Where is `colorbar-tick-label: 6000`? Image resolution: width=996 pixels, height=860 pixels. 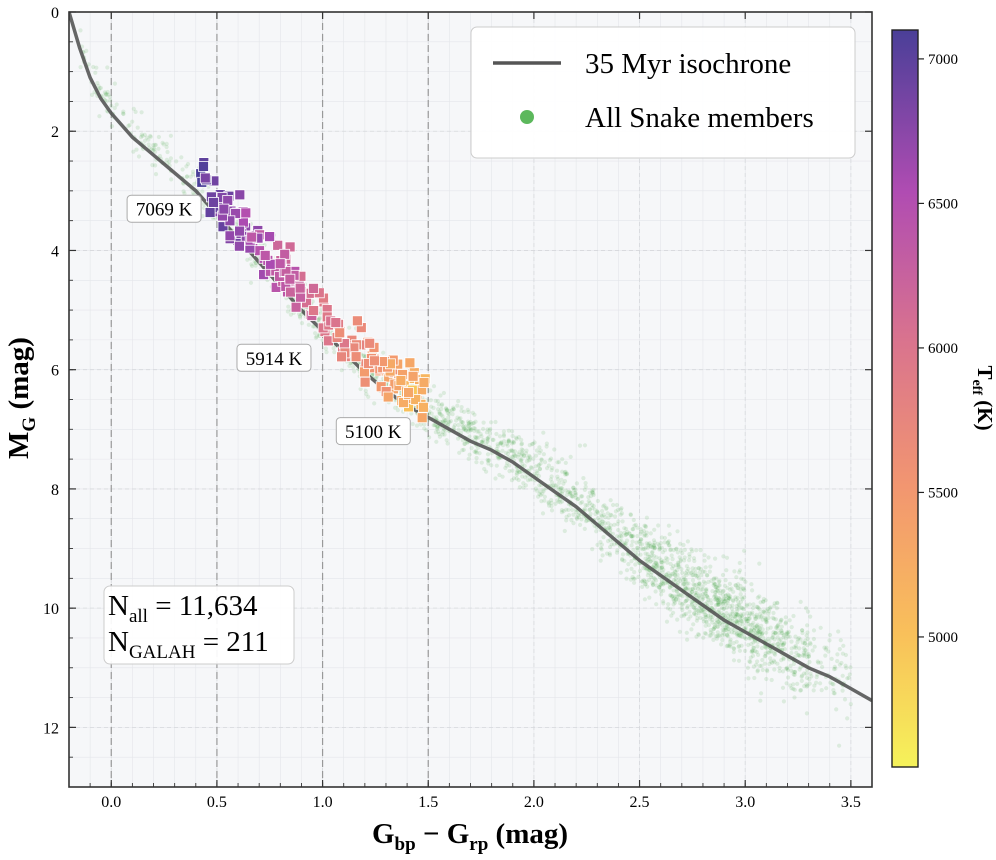
colorbar-tick-label: 6000 is located at coordinates (943, 349).